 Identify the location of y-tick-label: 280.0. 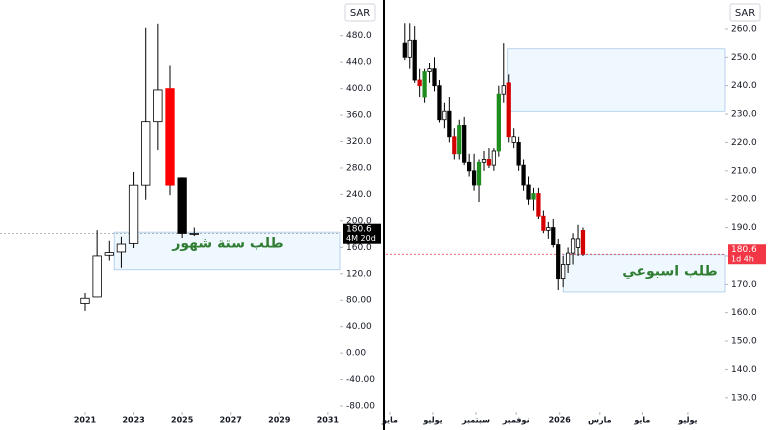
(359, 168).